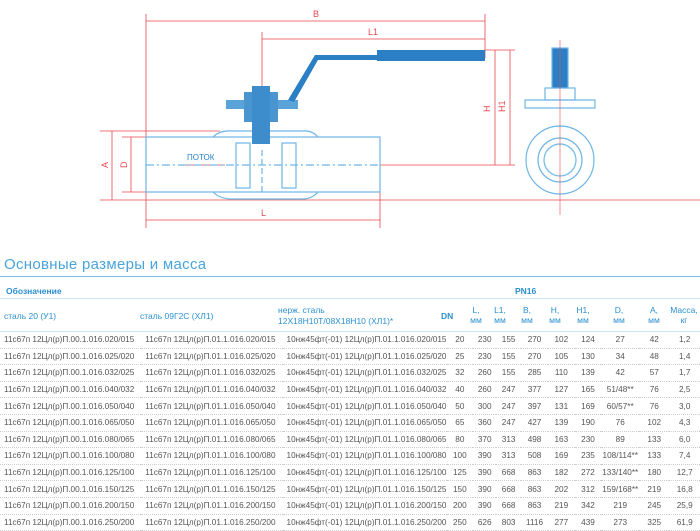 The width and height of the screenshot is (700, 531). I want to click on table-cell: 51/48**, so click(620, 390).